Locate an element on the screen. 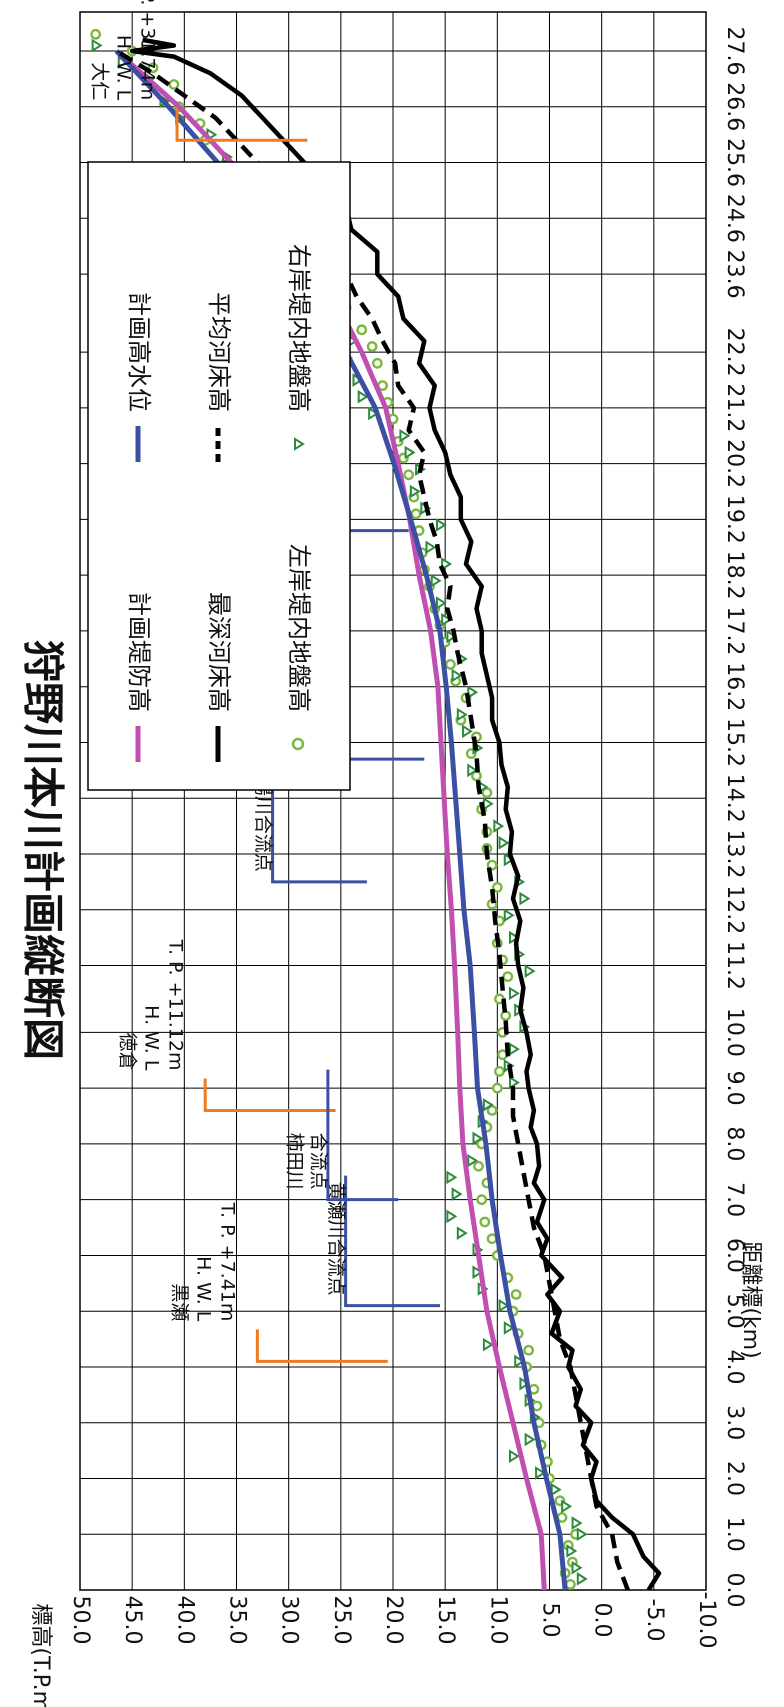 This screenshot has width=784, height=1707. x-tick-label: 10.0 is located at coordinates (734, 1032).